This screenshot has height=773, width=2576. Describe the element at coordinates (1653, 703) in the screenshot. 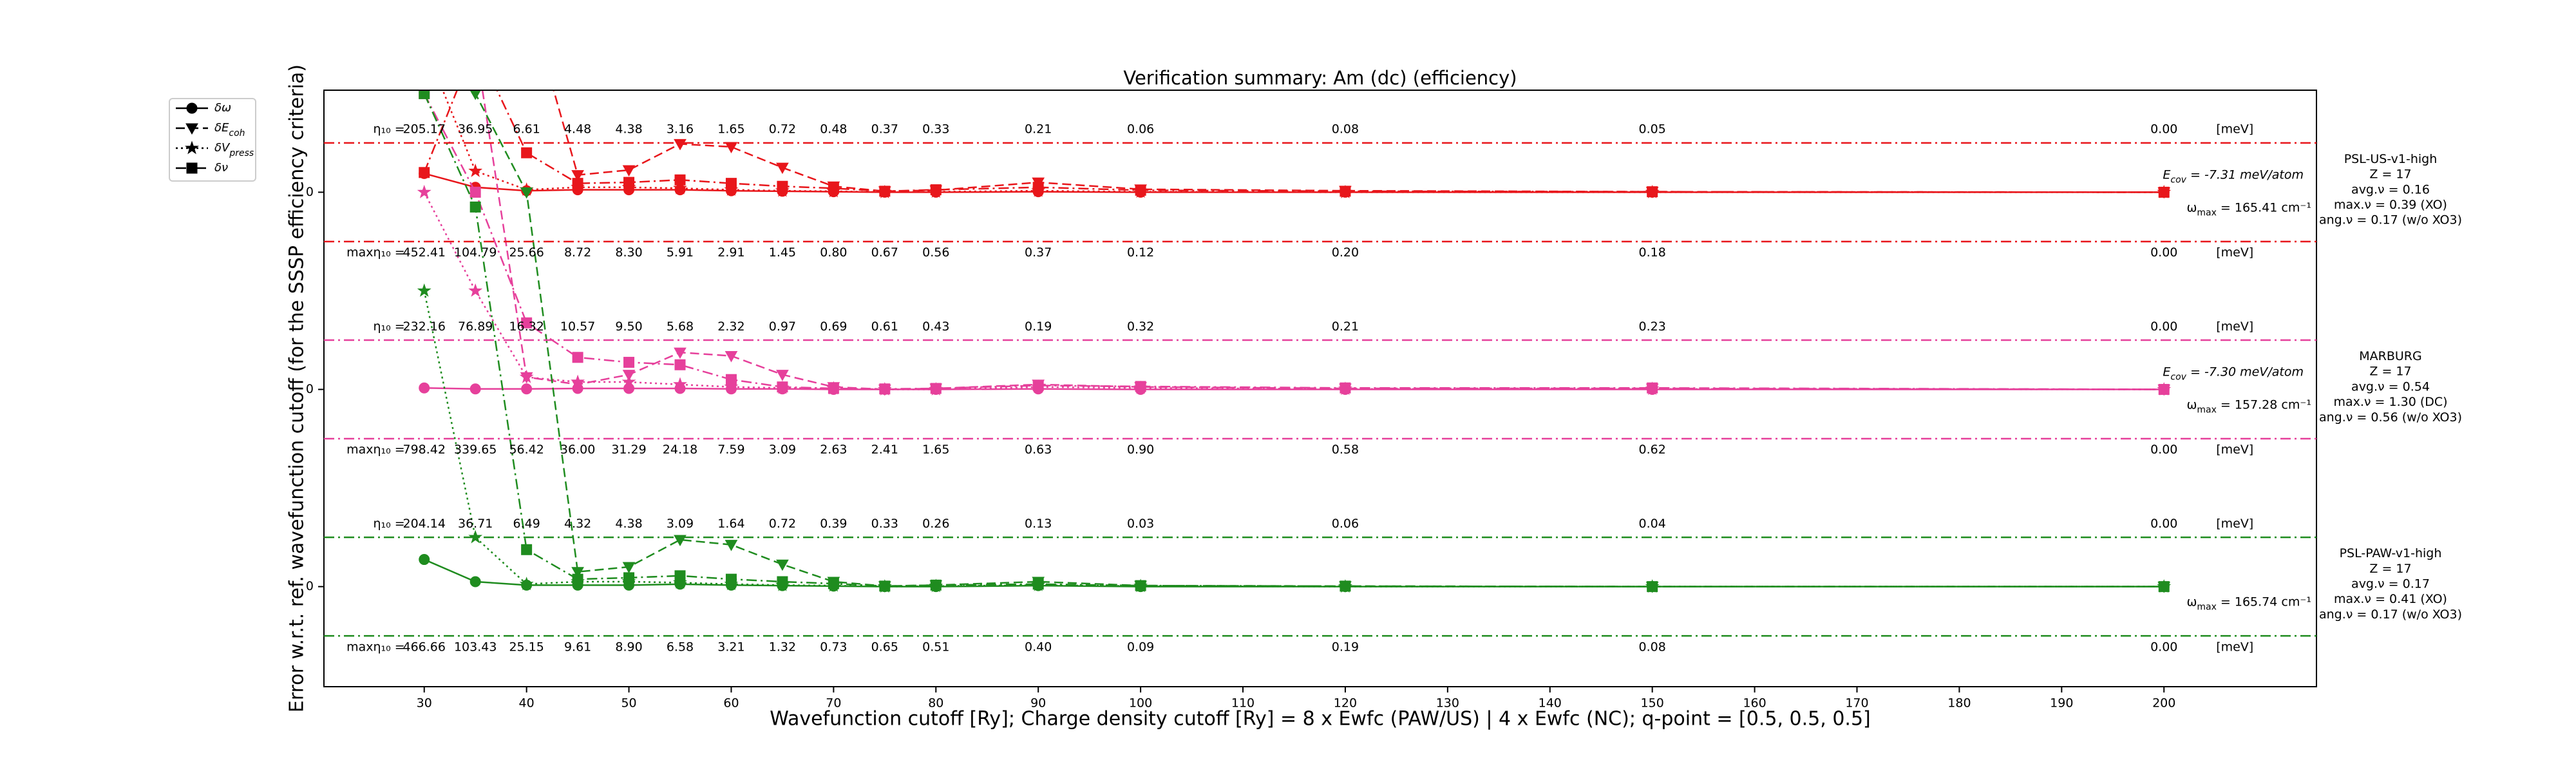

I see `x-tick-label: 150` at that location.